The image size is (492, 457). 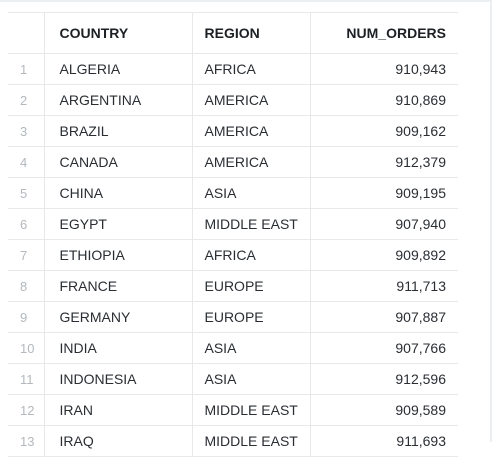 What do you see at coordinates (383, 131) in the screenshot?
I see `num-orders-cell: 909,162` at bounding box center [383, 131].